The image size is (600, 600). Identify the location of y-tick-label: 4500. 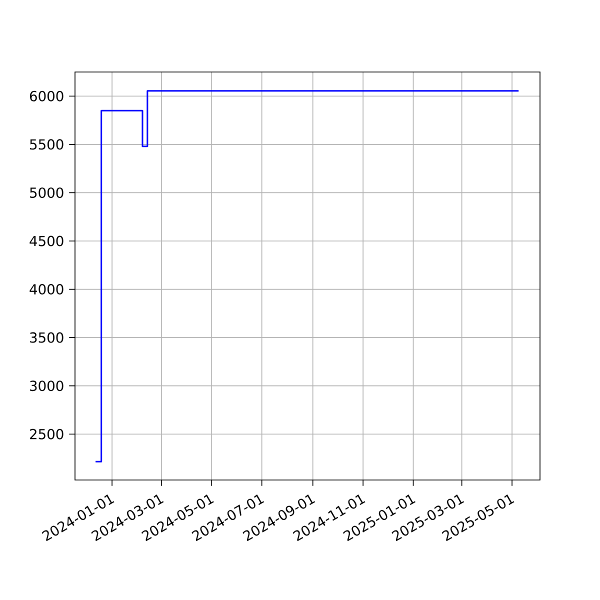
(47, 241).